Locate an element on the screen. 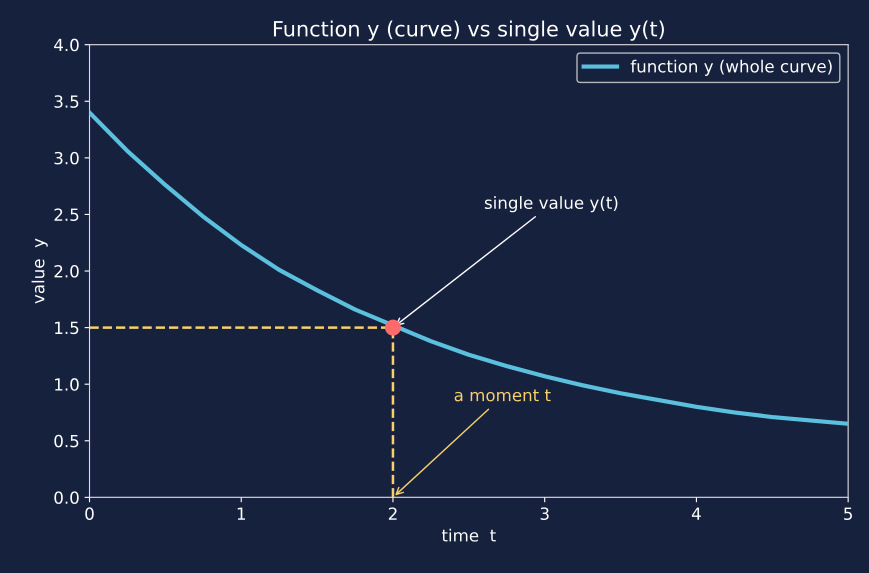 Image resolution: width=869 pixels, height=573 pixels. y-tick-label: 3.0 is located at coordinates (66, 158).